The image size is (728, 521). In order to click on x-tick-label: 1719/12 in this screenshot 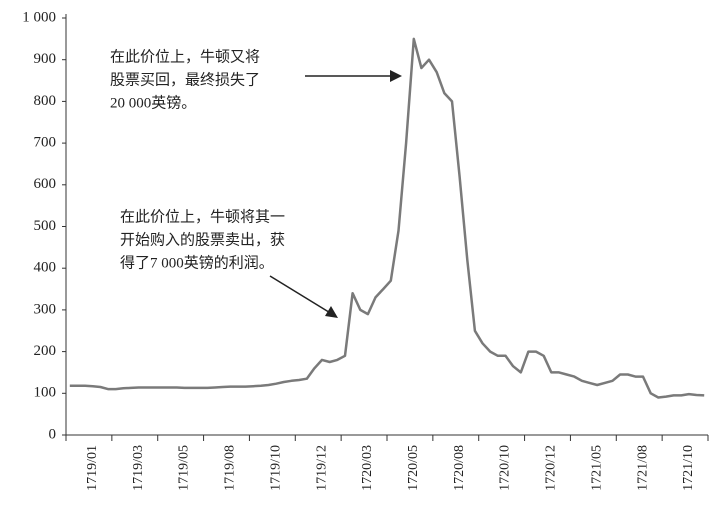, I will do `click(321, 468)`.